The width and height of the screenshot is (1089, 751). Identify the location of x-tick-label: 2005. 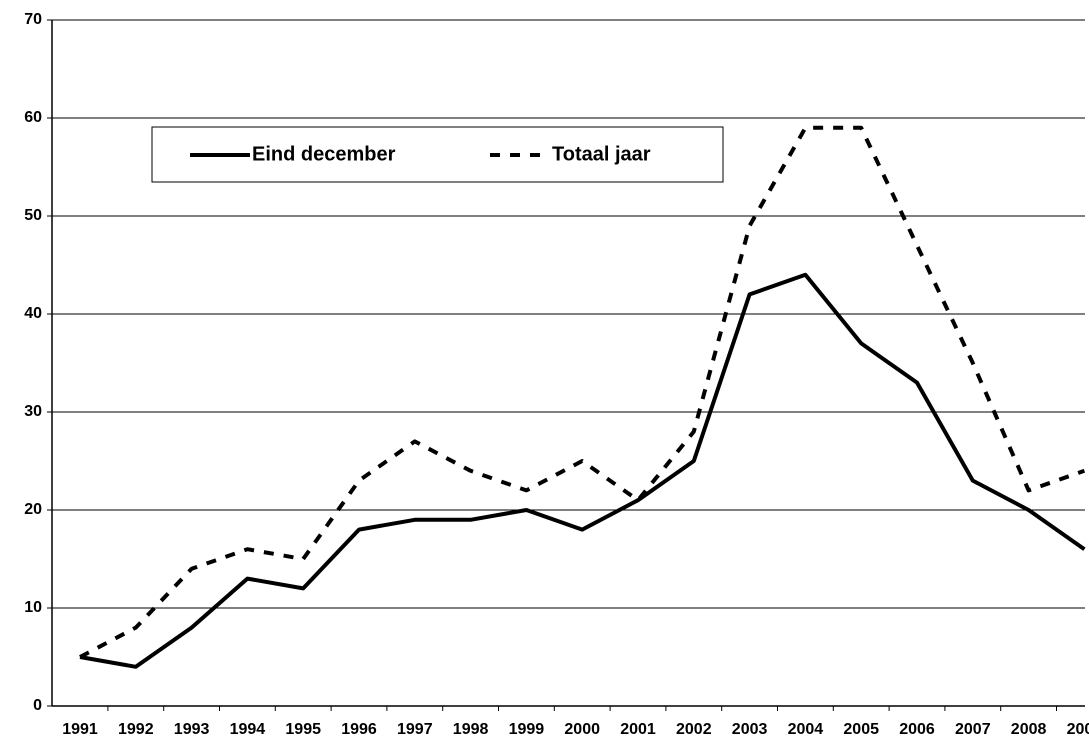
(861, 729).